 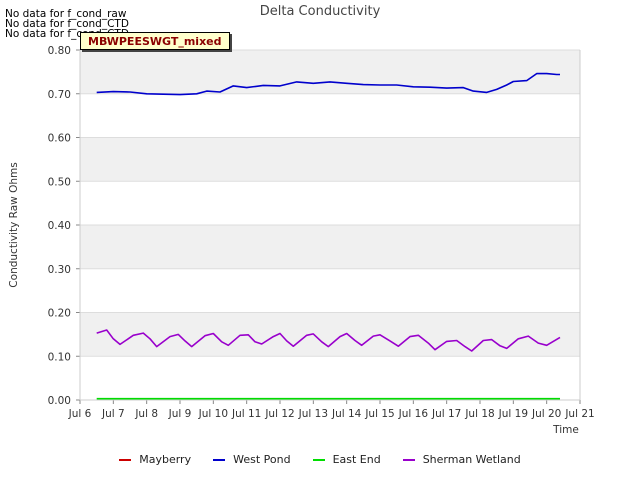 I want to click on legend-swatch-sherman-wetland, so click(x=408, y=459).